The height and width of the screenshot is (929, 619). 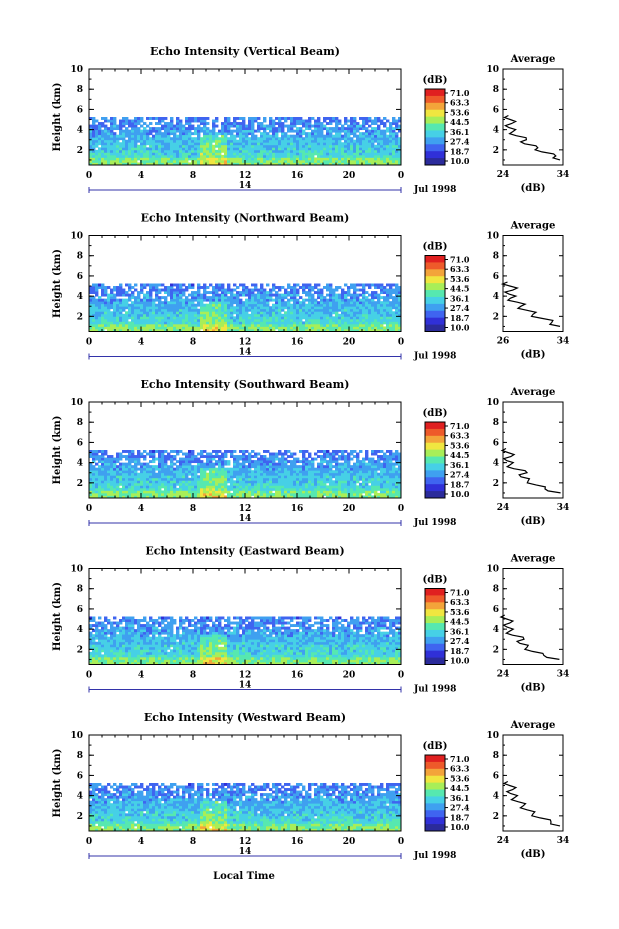 I want to click on y-tick-label: 8, so click(x=80, y=90).